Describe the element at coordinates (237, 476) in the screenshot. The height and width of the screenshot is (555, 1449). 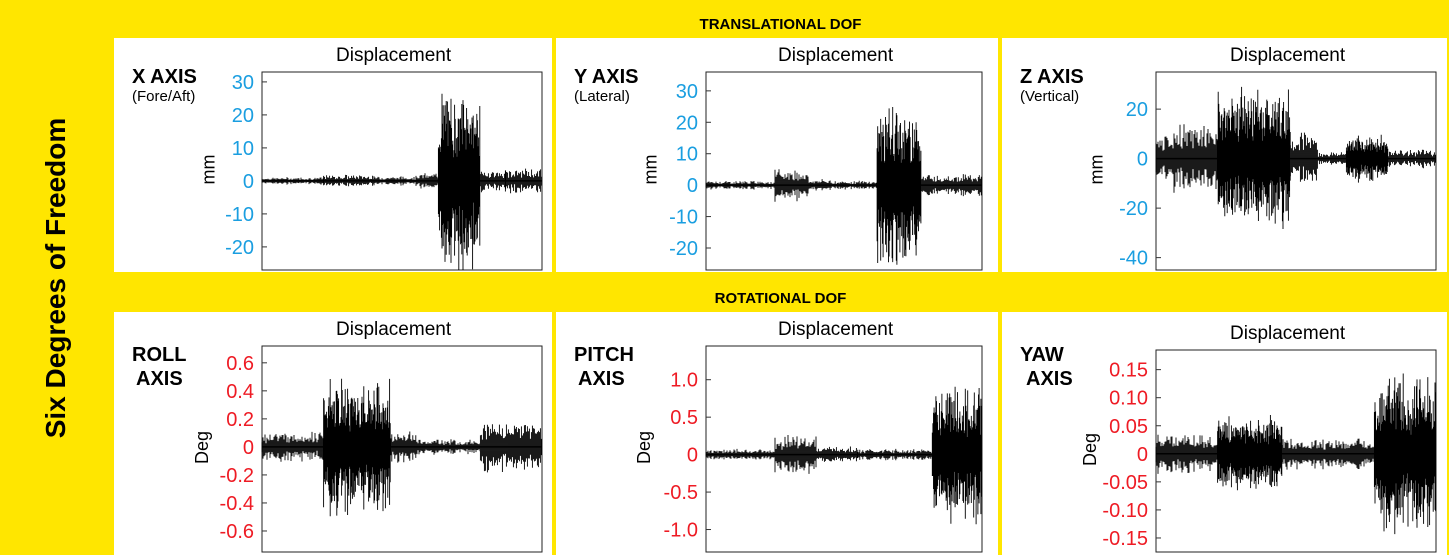
I see `y-tick-label: -0.2` at that location.